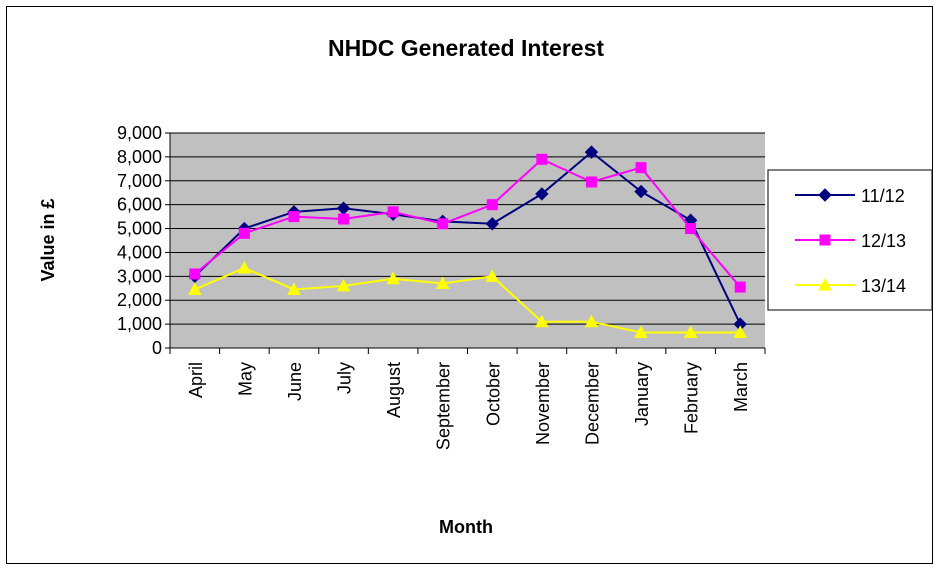 The height and width of the screenshot is (569, 933). I want to click on x-tick-label: March, so click(741, 387).